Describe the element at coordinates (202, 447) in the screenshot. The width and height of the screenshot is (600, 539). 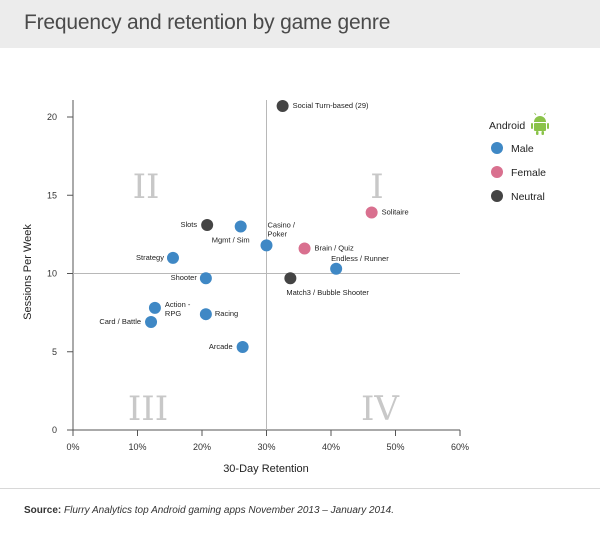
I see `x-tick-label: 20%` at that location.